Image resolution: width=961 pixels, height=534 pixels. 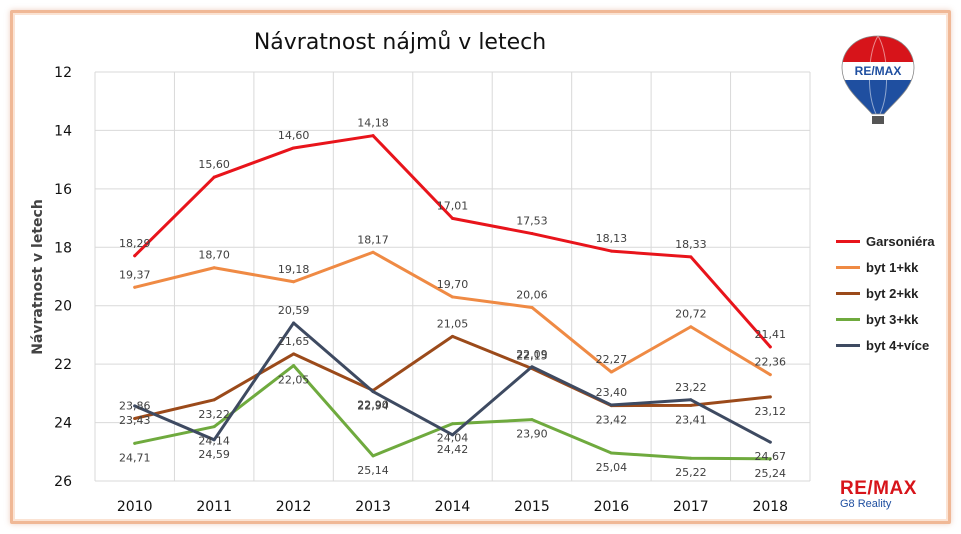 I want to click on data-label: 21,05, so click(x=453, y=323).